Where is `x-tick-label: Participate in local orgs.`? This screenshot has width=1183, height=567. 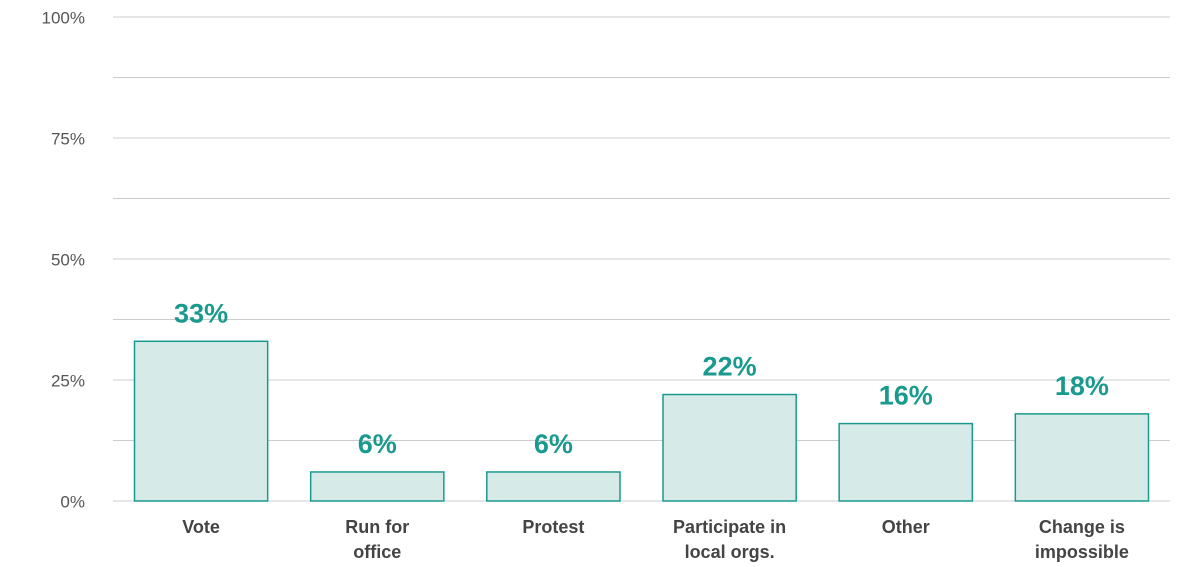 x-tick-label: Participate in local orgs. is located at coordinates (730, 539).